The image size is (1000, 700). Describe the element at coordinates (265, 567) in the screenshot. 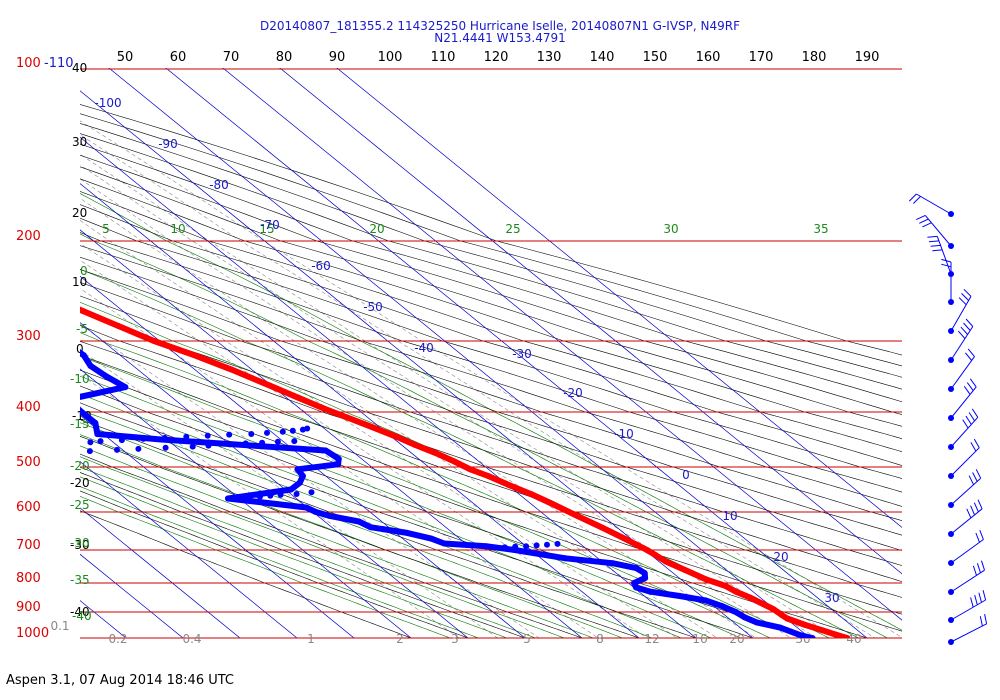

I see `moist-adiabat-line` at that location.